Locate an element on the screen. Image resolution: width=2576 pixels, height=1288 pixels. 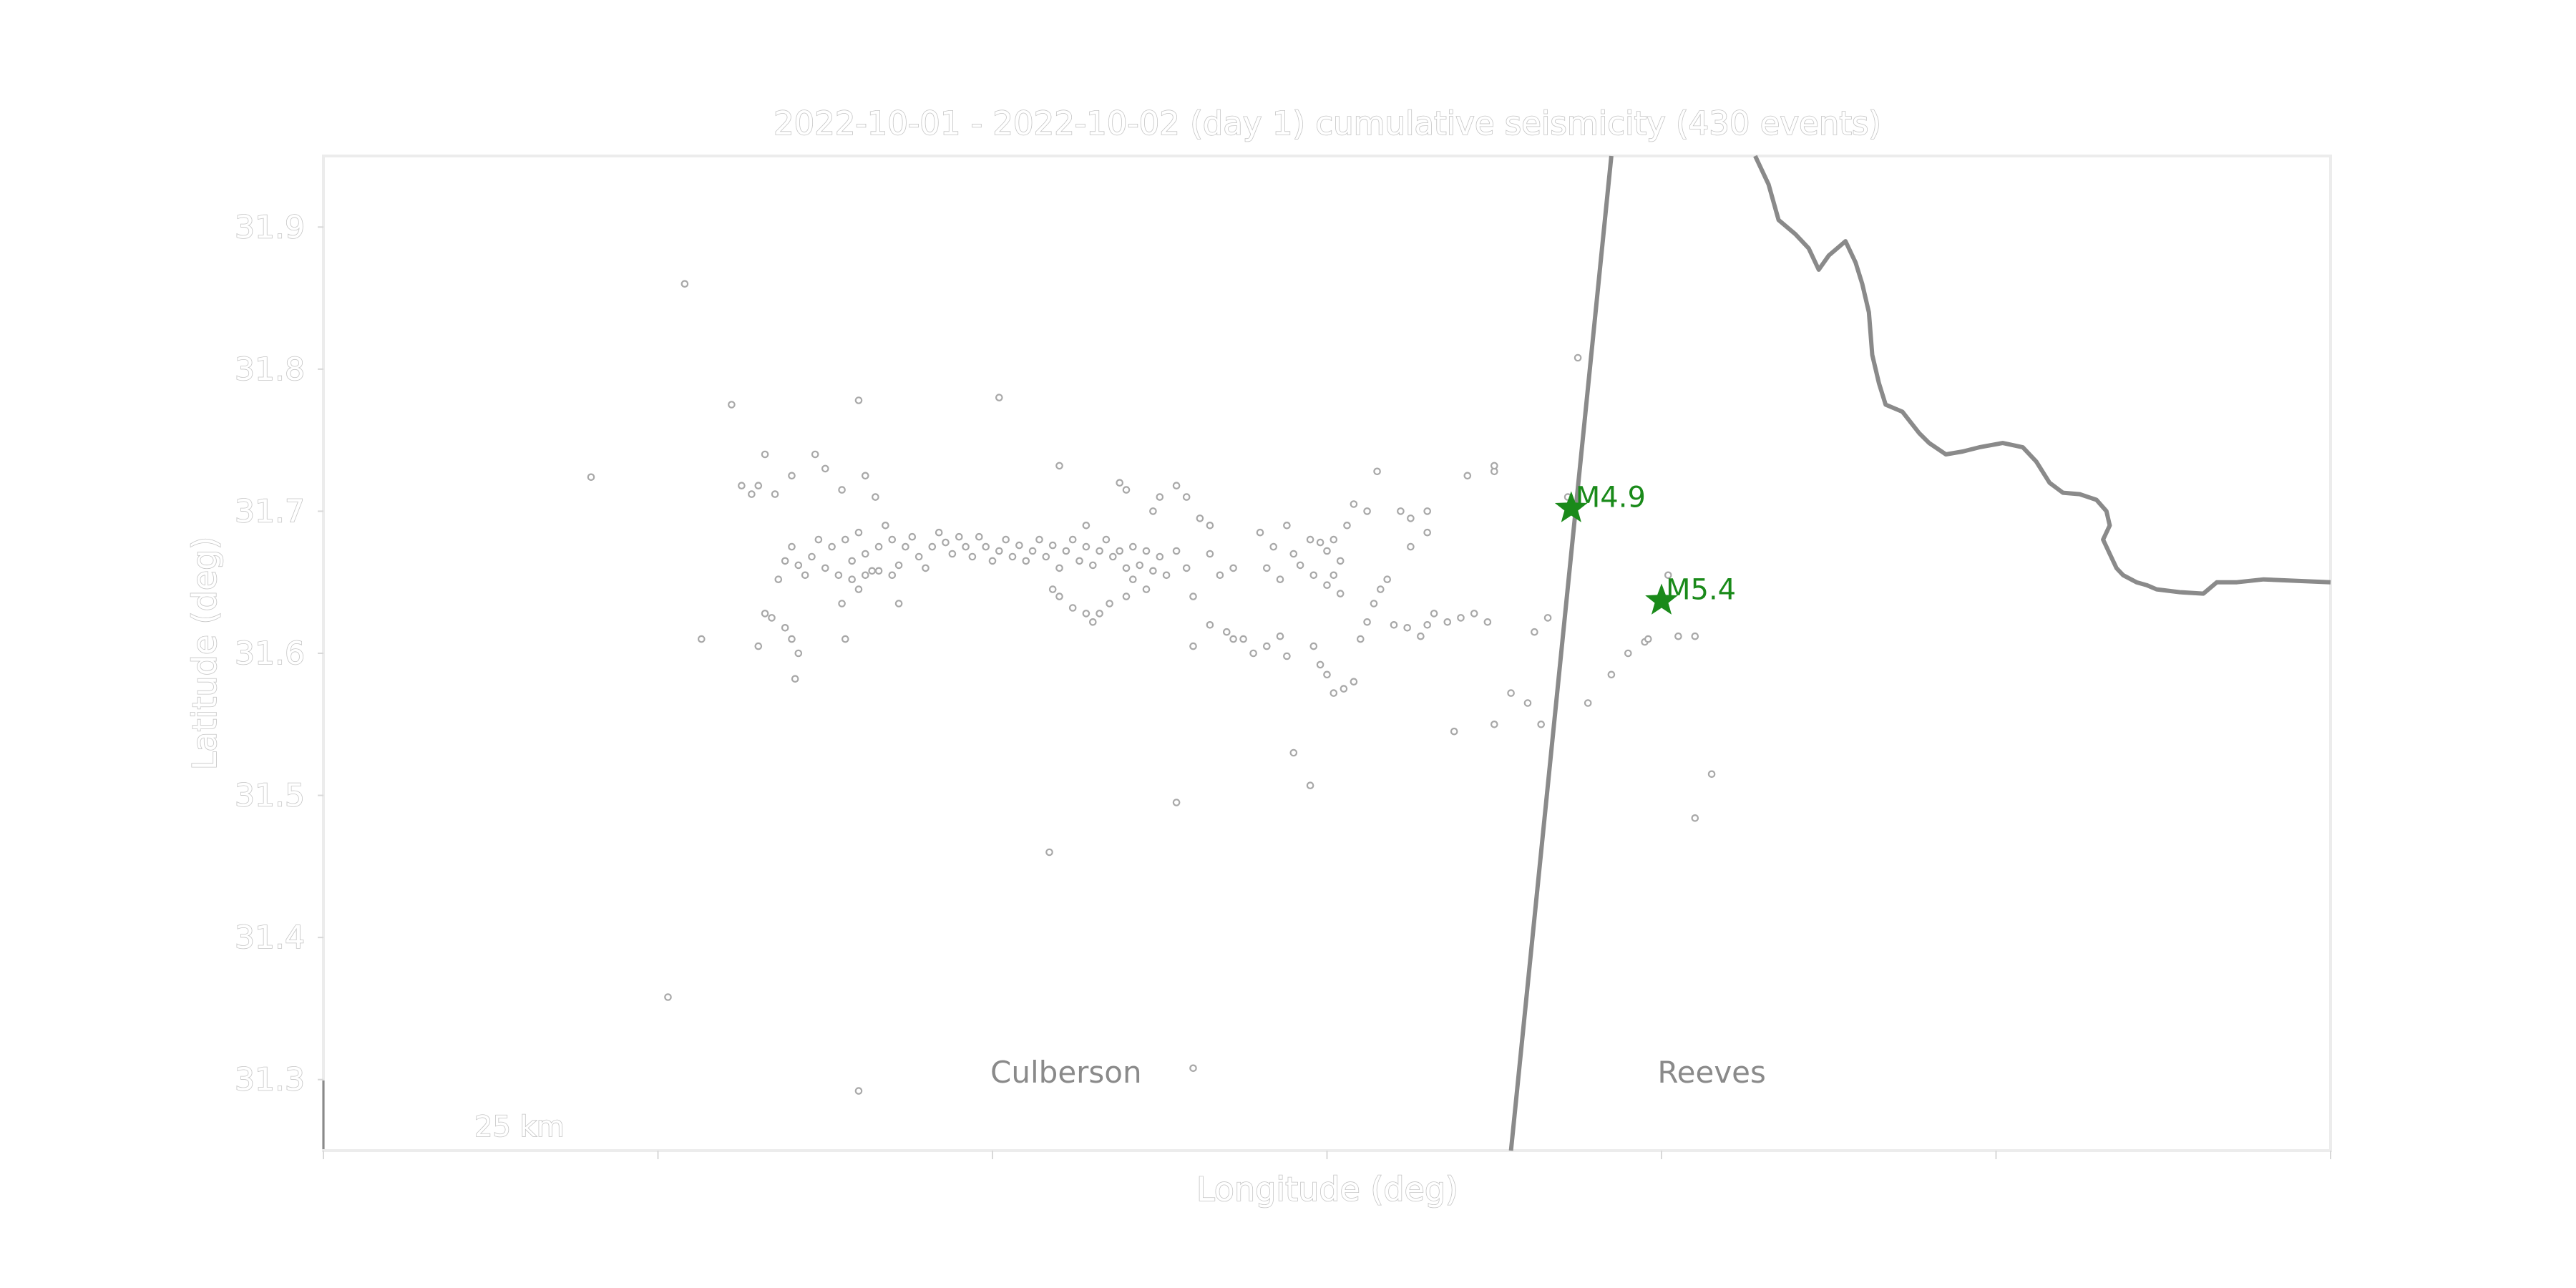
y-axis-label: Latitude (deg) is located at coordinates (204, 654).